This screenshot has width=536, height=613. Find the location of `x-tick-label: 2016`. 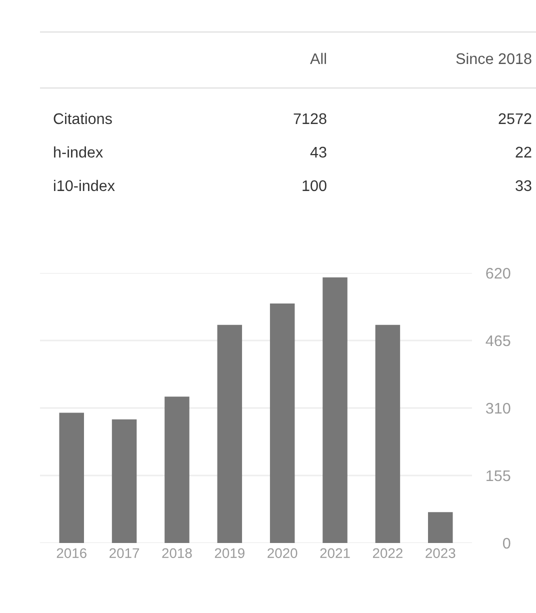

x-tick-label: 2016 is located at coordinates (71, 553).